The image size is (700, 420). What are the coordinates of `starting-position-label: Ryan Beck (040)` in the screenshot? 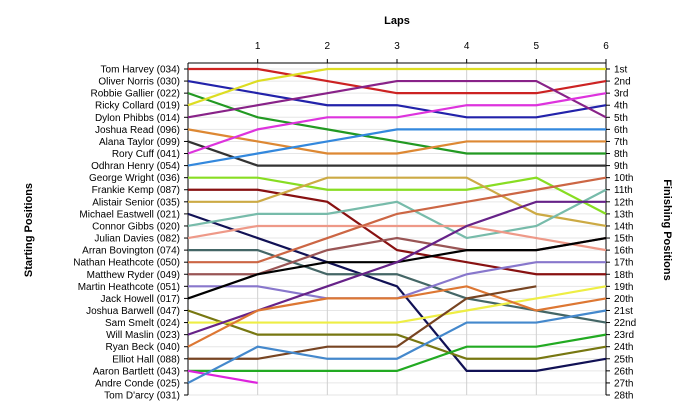 It's located at (143, 347).